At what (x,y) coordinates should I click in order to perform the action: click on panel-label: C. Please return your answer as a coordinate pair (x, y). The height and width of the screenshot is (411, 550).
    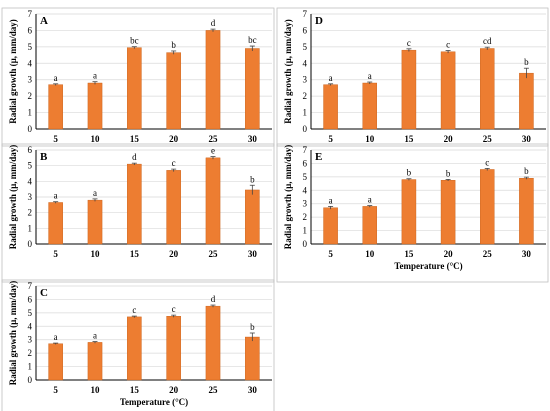
    Looking at the image, I should click on (44, 293).